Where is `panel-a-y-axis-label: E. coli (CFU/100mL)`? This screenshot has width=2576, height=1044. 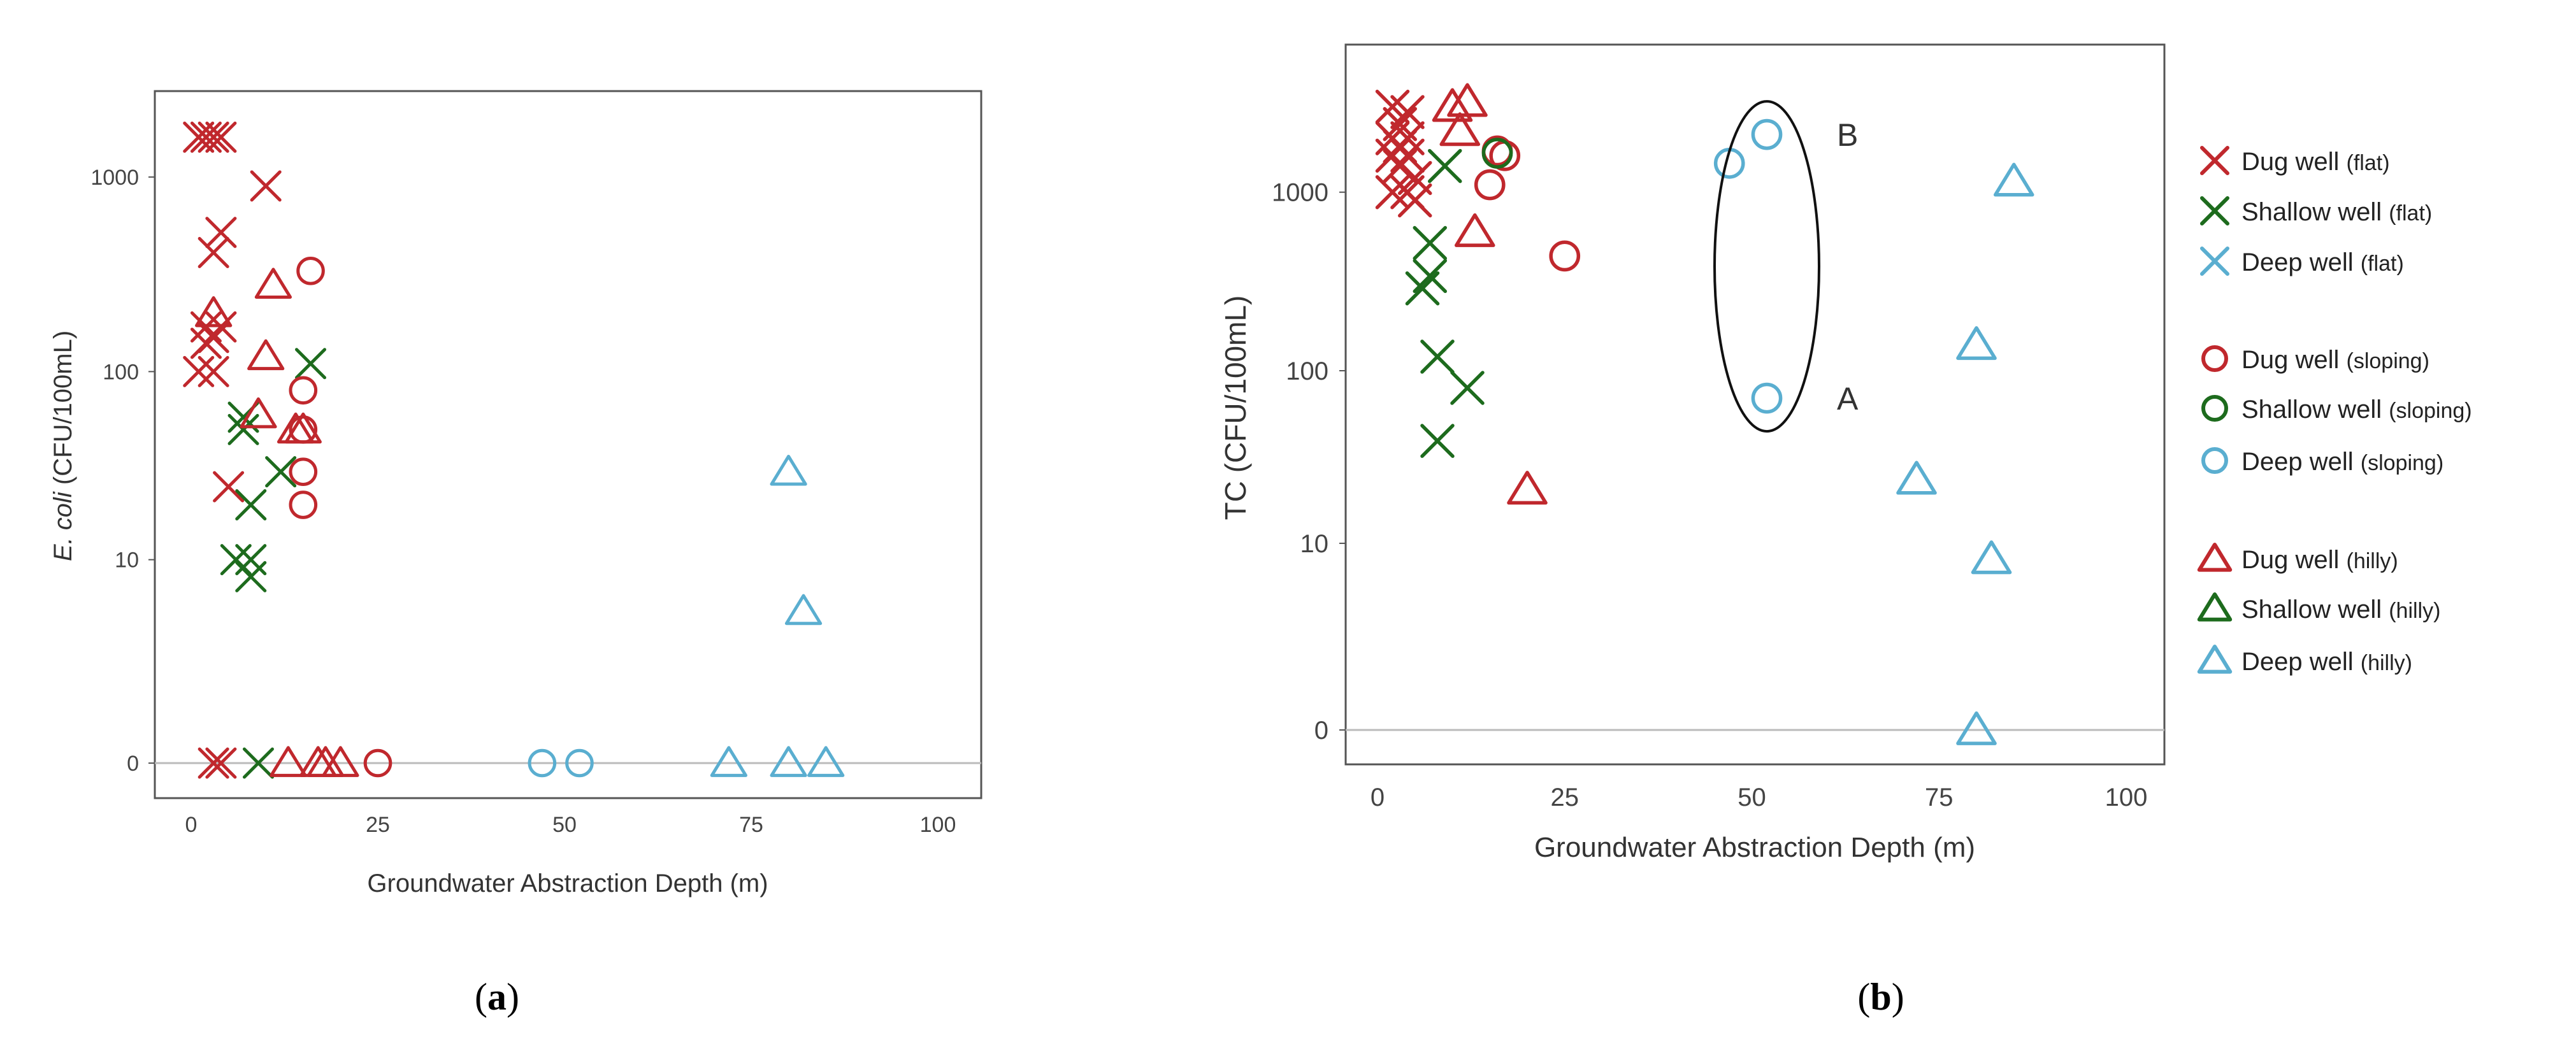
panel-a-y-axis-label: E. coli (CFU/100mL) is located at coordinates (63, 446).